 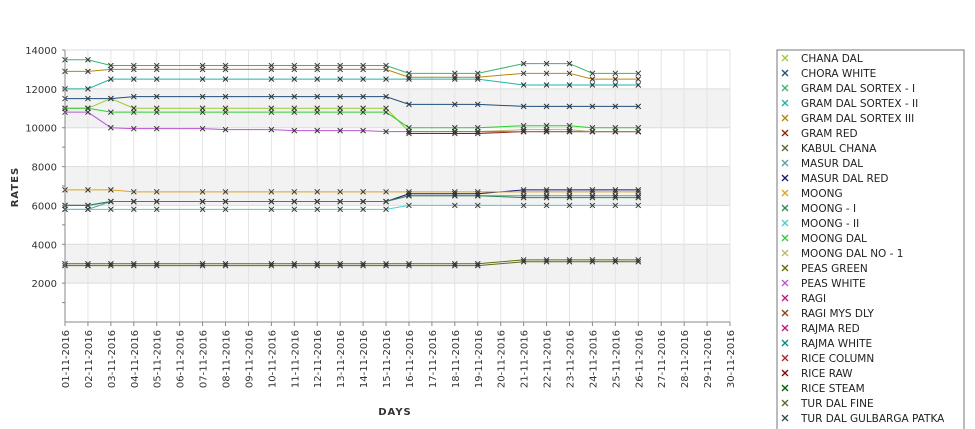 I want to click on legend-label: GRAM DAL SORTEX - I, so click(x=858, y=89).